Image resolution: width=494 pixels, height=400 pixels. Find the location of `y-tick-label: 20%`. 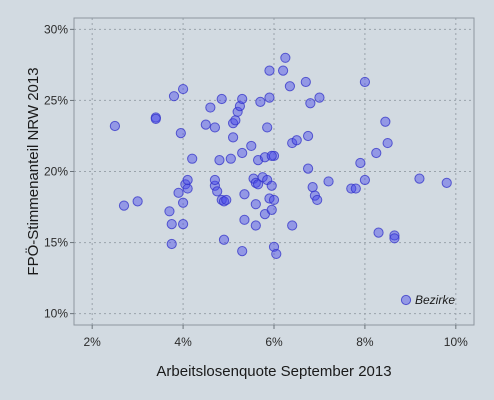

y-tick-label: 20% is located at coordinates (56, 172).